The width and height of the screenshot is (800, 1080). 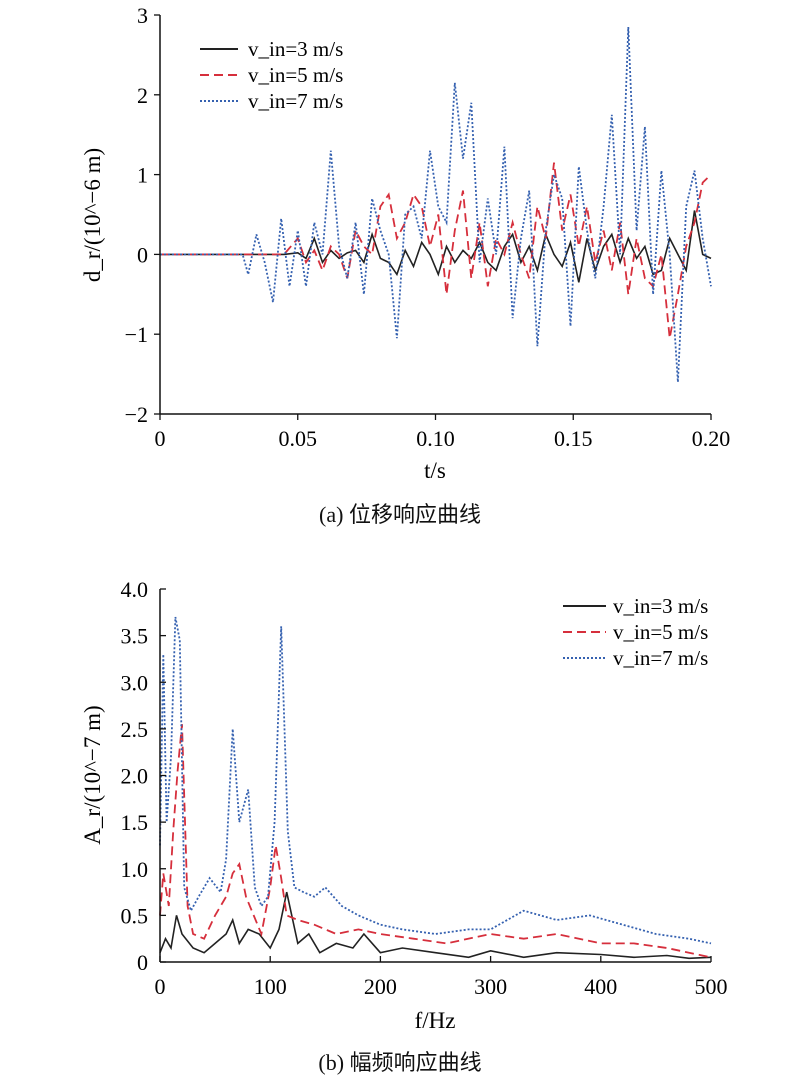 I want to click on displacement-legend-label-2: v_in=5 m/s, so click(x=295, y=75).